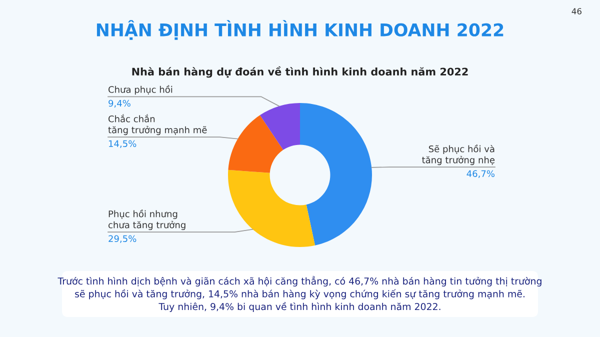 This screenshot has width=600, height=337. Describe the element at coordinates (119, 104) in the screenshot. I see `data-label: 9,4%` at that location.